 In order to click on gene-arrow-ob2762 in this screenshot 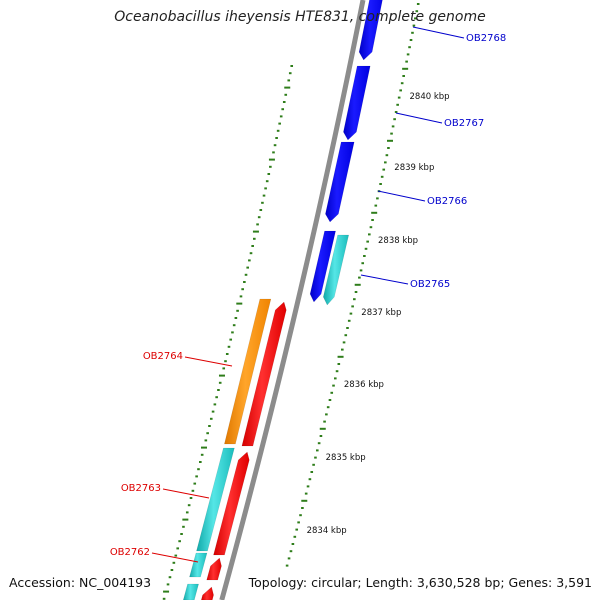, I will do `click(198, 565)`.